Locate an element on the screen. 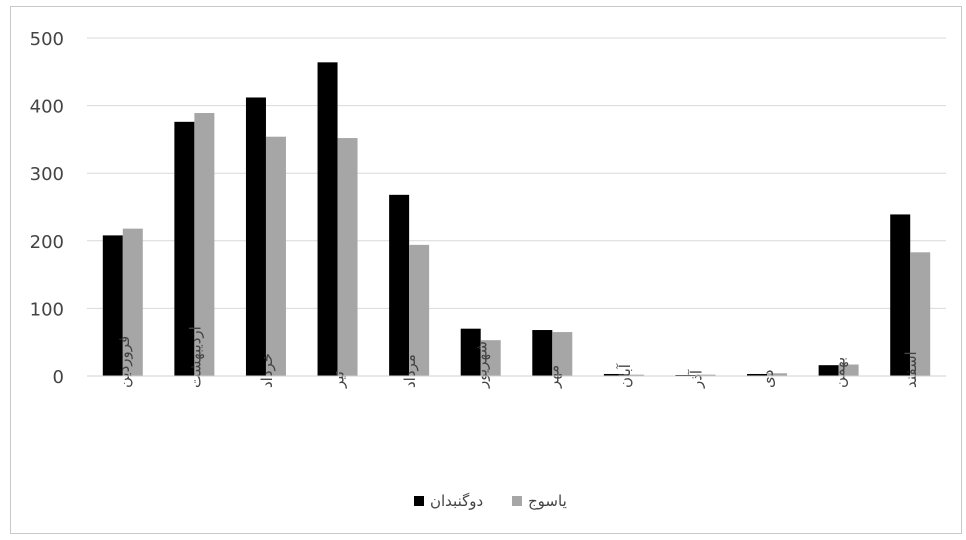 This screenshot has height=540, width=966. x-category-label: اردیبهشت is located at coordinates (195, 357).